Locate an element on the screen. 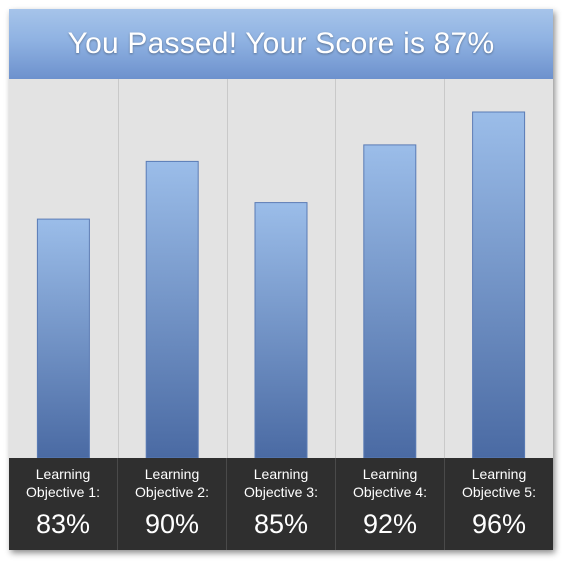  objective-cell-2: Learning Objective 2: 90% is located at coordinates (171, 504).